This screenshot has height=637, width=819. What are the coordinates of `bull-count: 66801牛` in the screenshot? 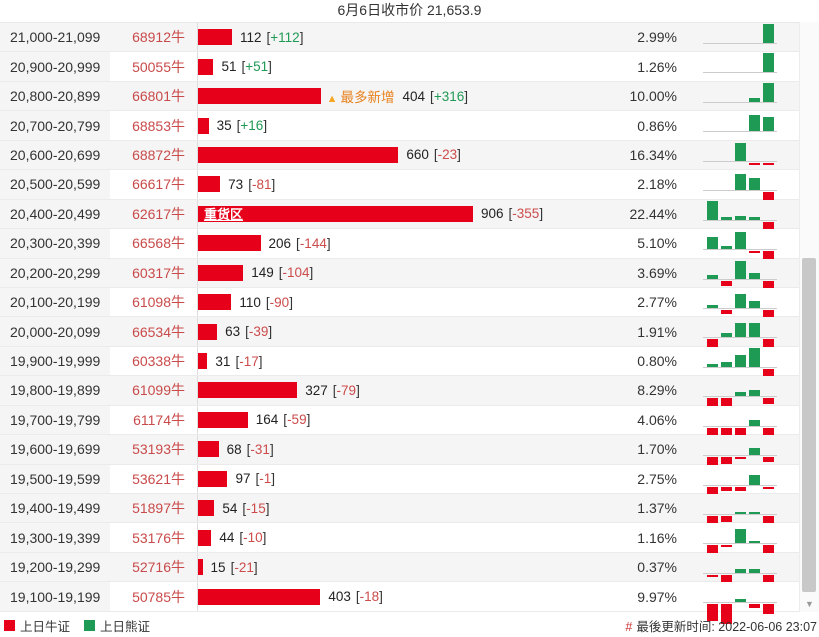 It's located at (158, 96).